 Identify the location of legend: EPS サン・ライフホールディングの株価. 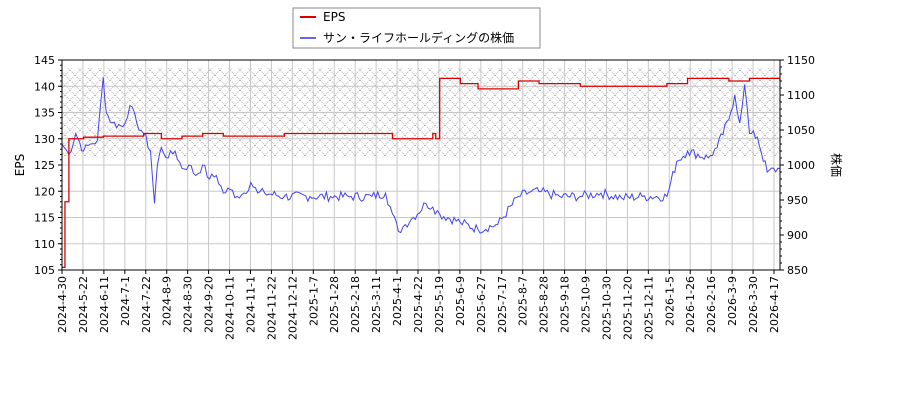
(416, 28).